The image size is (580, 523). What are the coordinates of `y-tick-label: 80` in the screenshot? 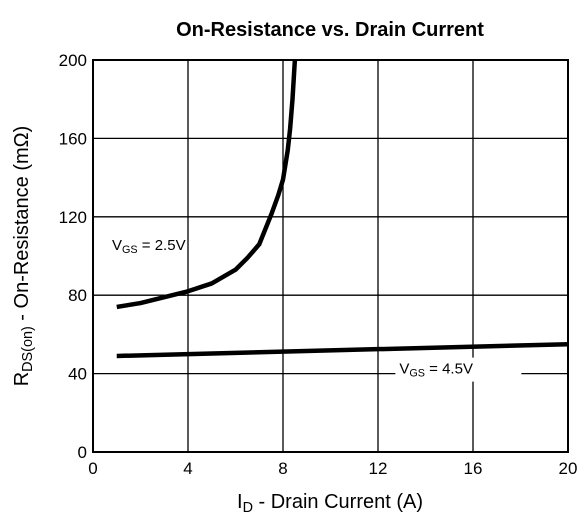 It's located at (77, 295).